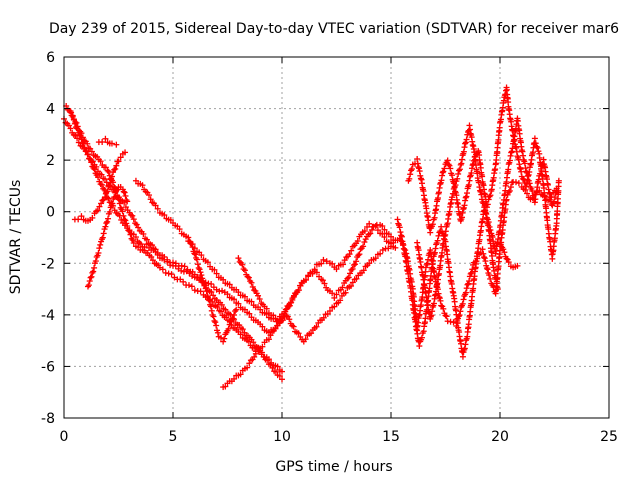 The image size is (640, 480). What do you see at coordinates (16, 237) in the screenshot?
I see `y-axis-label: SDTVAR / TECUs` at bounding box center [16, 237].